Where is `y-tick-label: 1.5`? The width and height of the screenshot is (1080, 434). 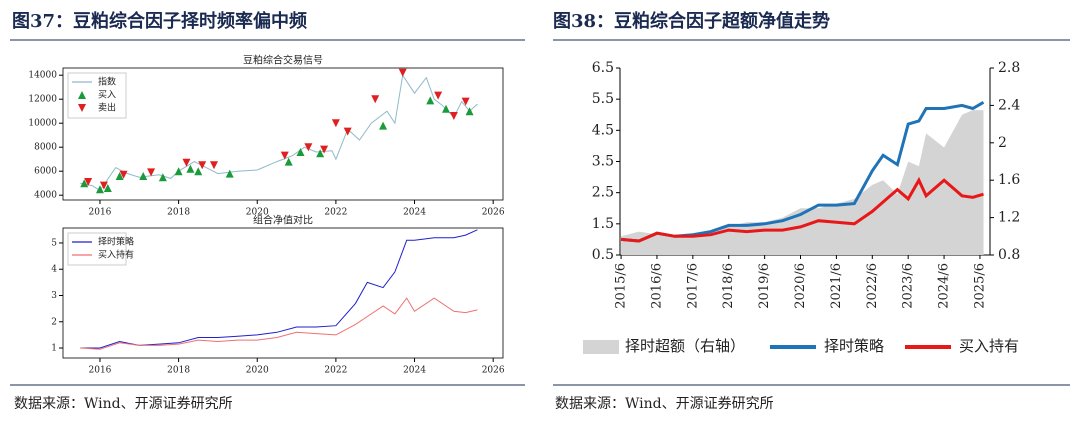
y-tick-label: 1.5 is located at coordinates (603, 224).